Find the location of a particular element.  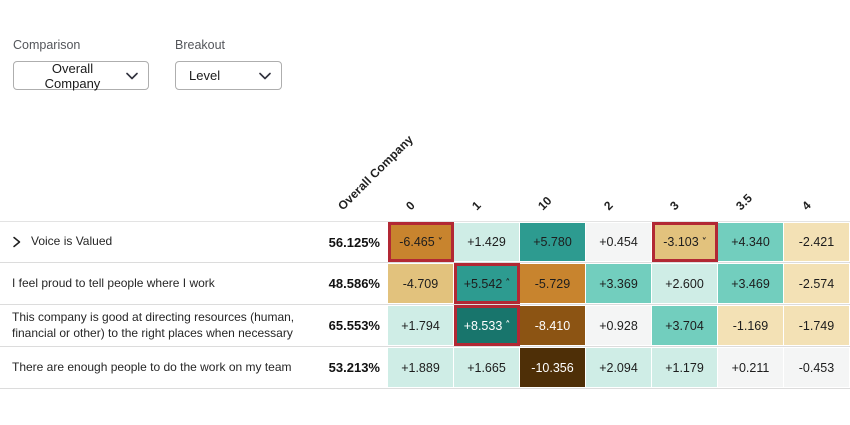

heatmap-cell: +1.889 is located at coordinates (421, 367).